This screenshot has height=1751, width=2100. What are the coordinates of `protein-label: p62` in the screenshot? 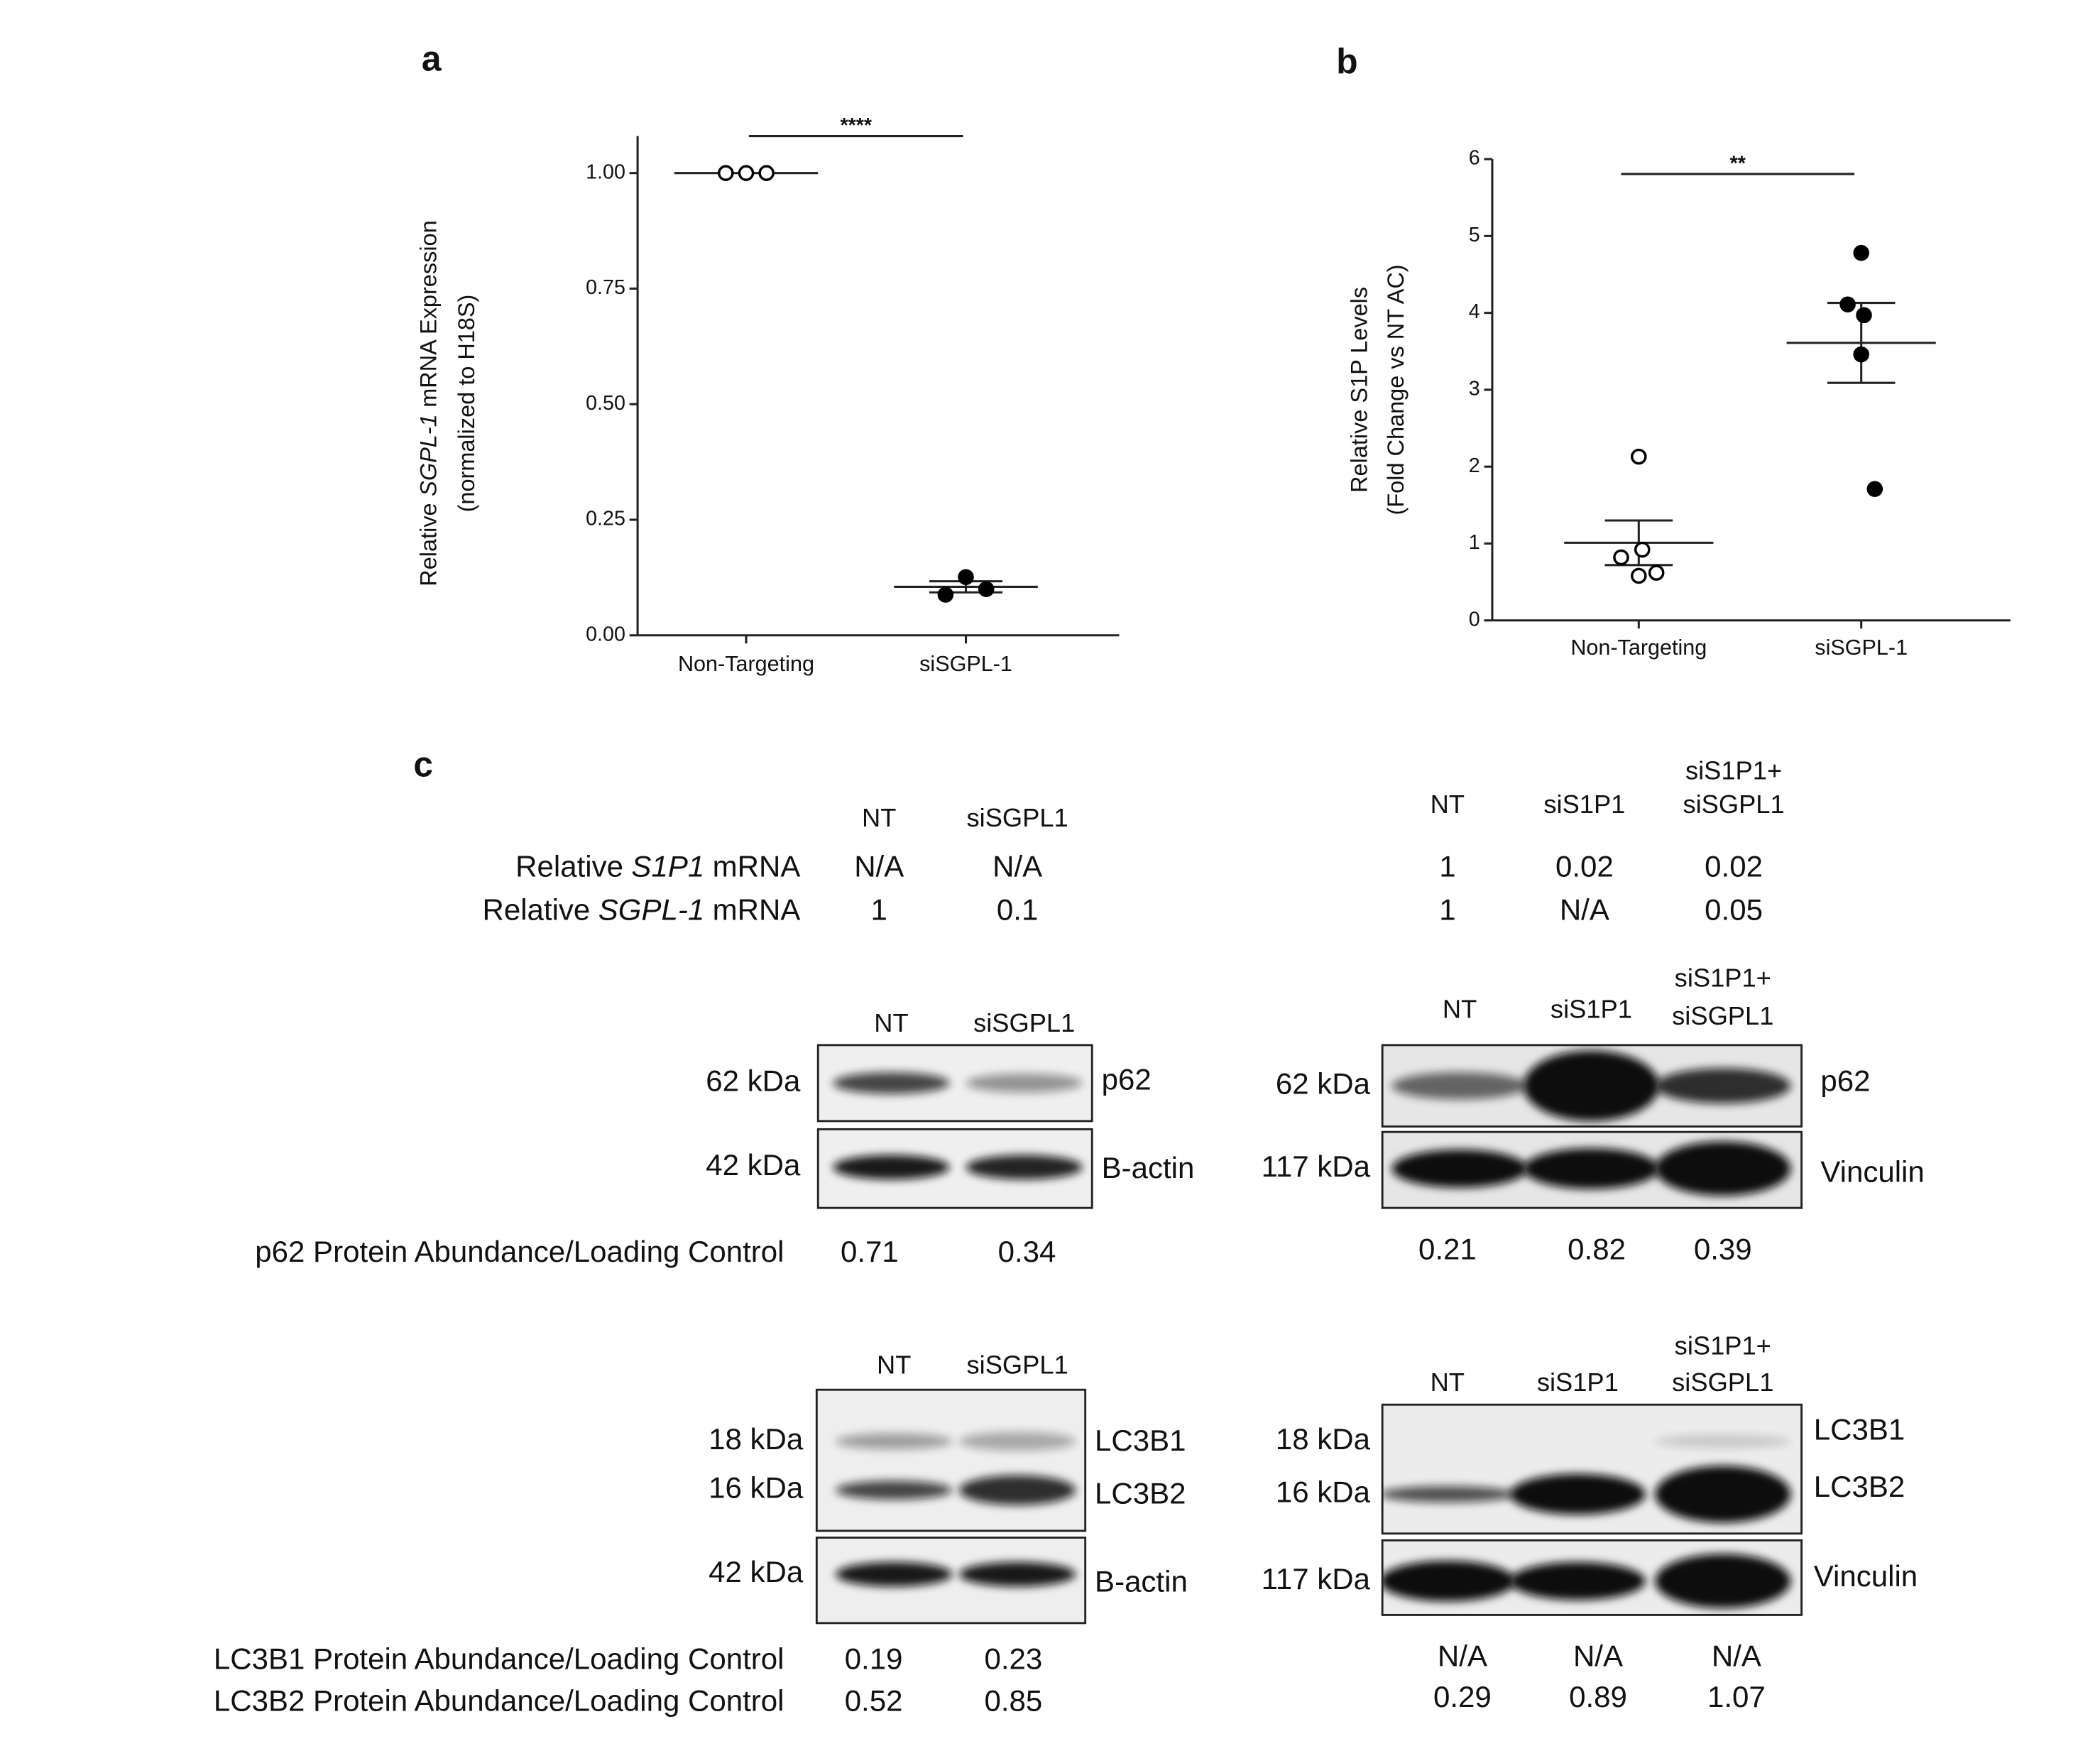 It's located at (1845, 1080).